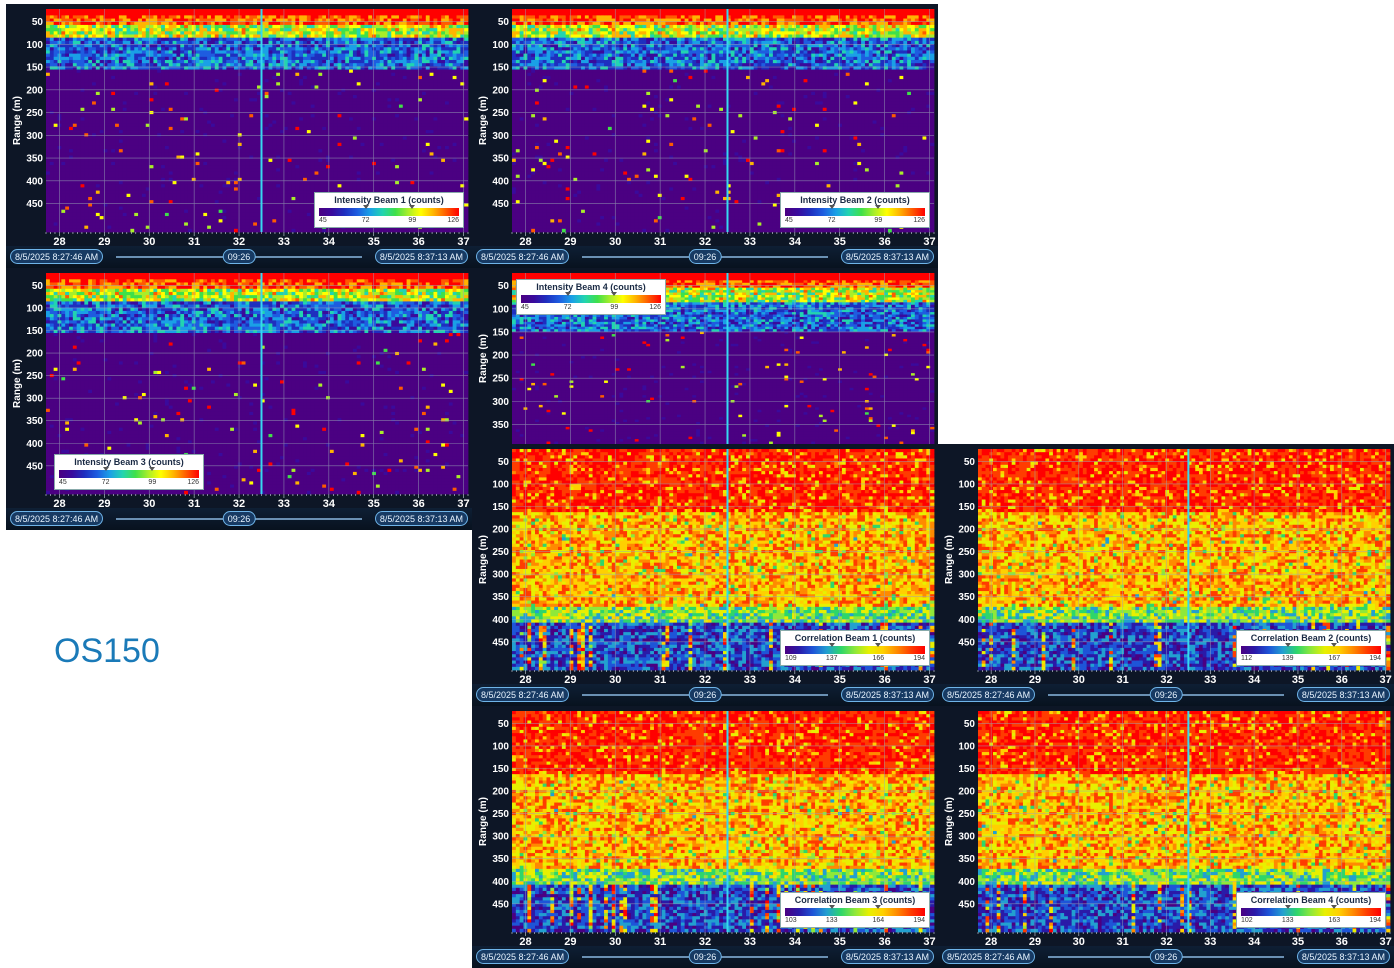 Image resolution: width=1394 pixels, height=968 pixels. I want to click on x-tick-label: 28, so click(525, 941).